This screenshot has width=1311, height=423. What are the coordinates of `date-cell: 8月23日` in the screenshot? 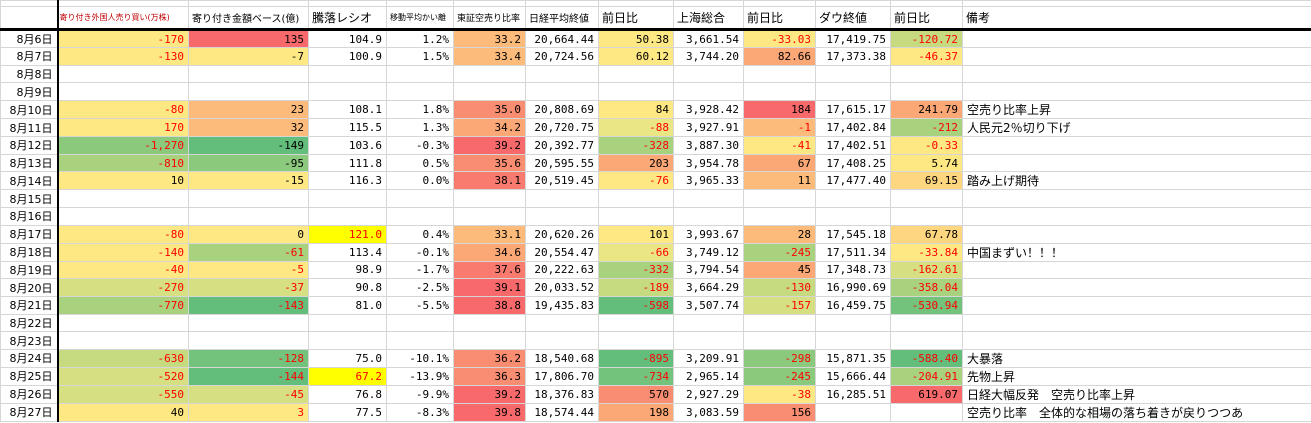 It's located at (29, 340).